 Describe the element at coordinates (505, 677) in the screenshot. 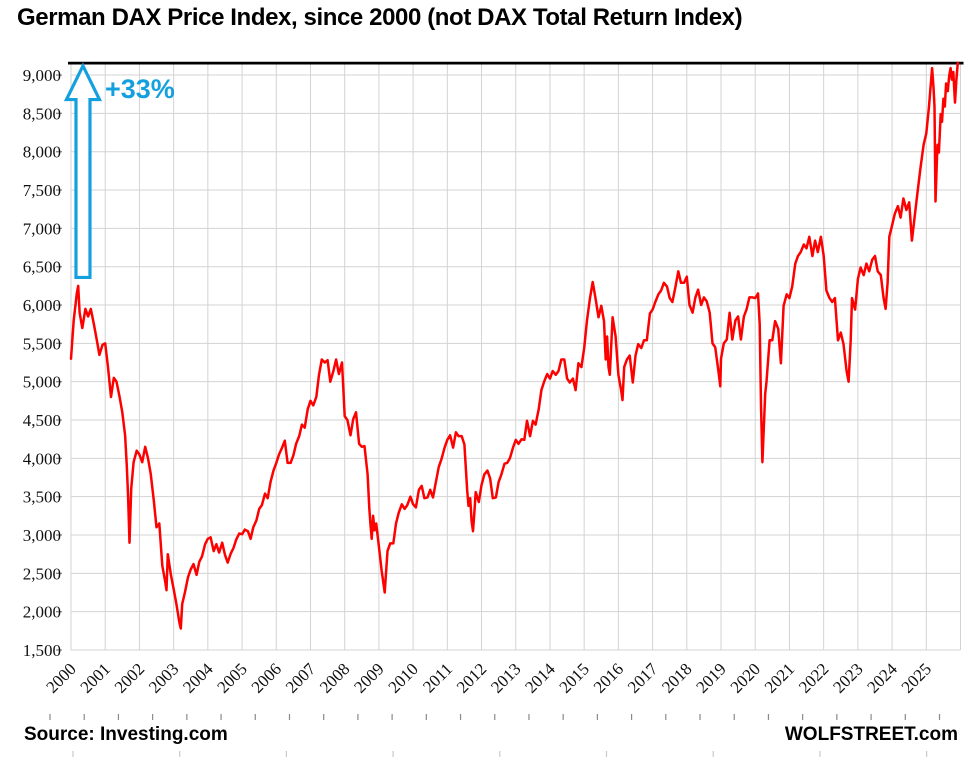

I see `svg-text: 2013` at that location.